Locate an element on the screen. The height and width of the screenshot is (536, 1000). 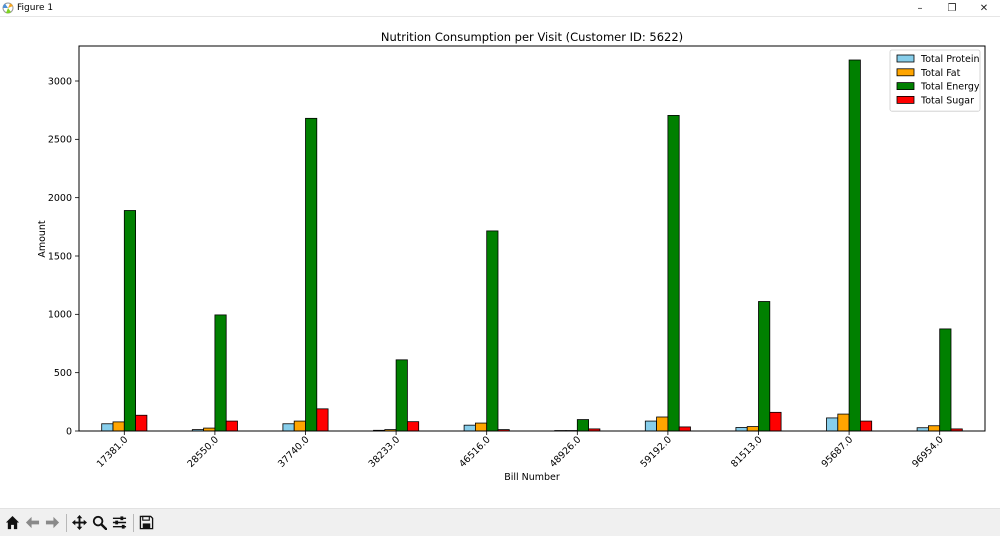
y-tick-label: 1500 is located at coordinates (60, 256).